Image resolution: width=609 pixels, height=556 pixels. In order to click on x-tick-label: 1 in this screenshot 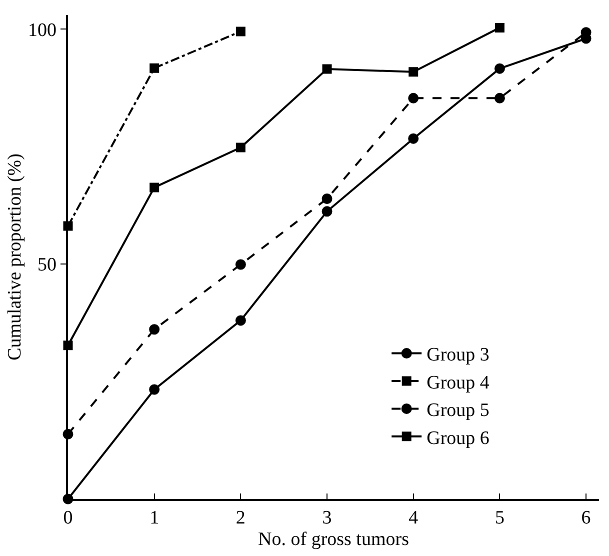, I will do `click(155, 518)`.